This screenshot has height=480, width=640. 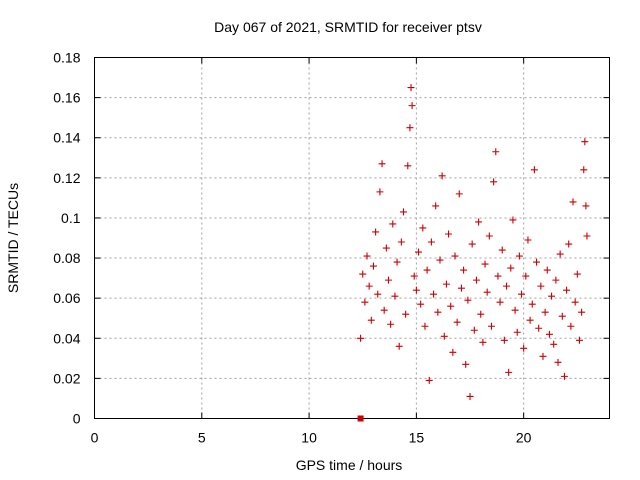 What do you see at coordinates (71, 218) in the screenshot?
I see `y-tick-label: 0.1` at bounding box center [71, 218].